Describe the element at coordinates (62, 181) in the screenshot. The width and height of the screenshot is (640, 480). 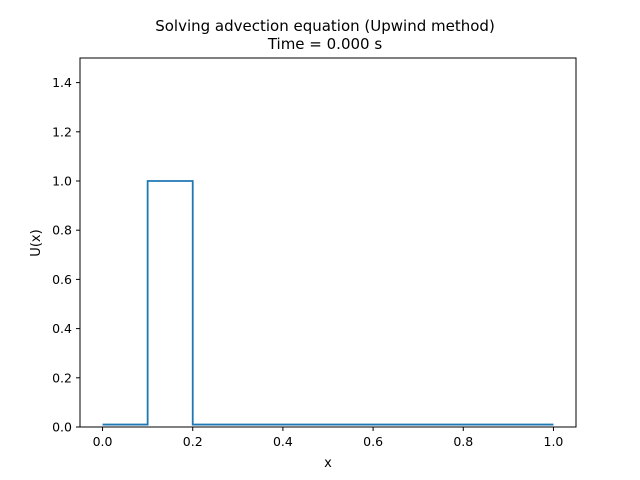
I see `y-tick-label: 1.0` at that location.